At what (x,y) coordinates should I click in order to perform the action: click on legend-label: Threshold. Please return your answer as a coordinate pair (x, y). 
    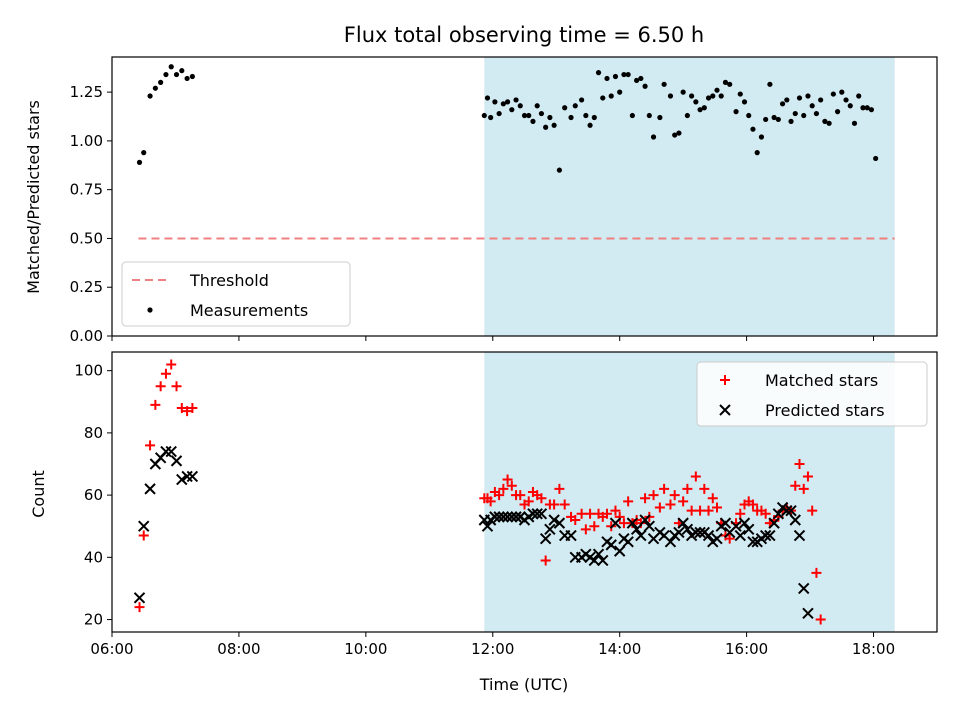
    Looking at the image, I should click on (229, 280).